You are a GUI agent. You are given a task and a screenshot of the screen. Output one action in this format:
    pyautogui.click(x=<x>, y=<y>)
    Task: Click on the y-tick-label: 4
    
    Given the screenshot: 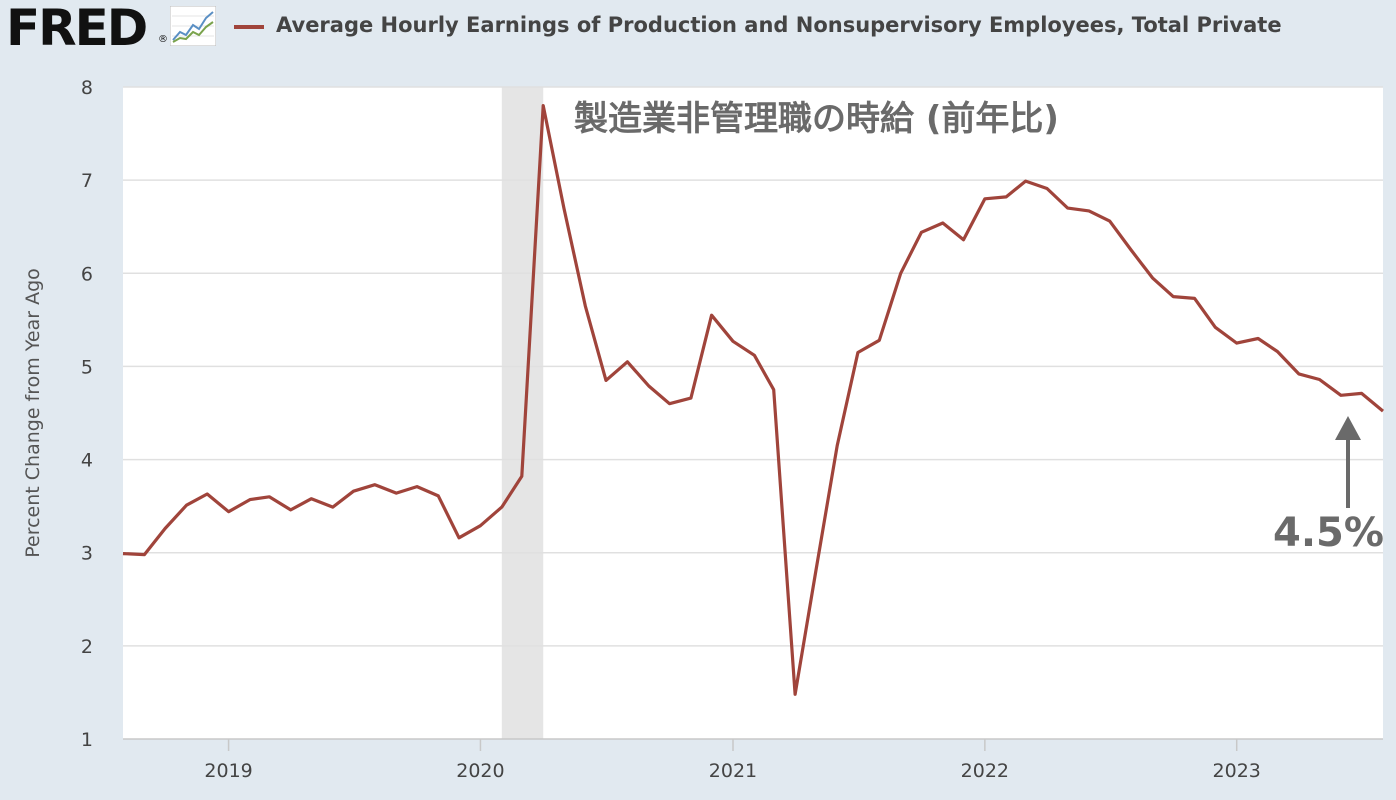 What is the action you would take?
    pyautogui.click(x=87, y=461)
    